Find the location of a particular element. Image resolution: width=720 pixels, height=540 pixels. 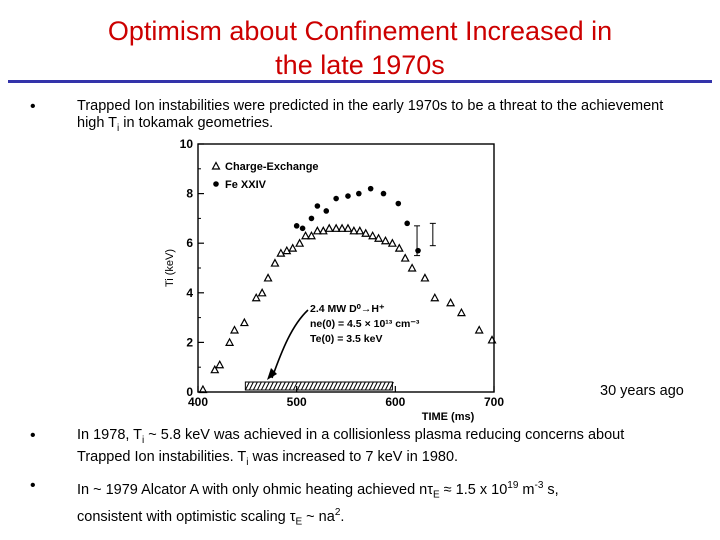

title-line-1: Optimism about Confinement Increased in is located at coordinates (360, 31).